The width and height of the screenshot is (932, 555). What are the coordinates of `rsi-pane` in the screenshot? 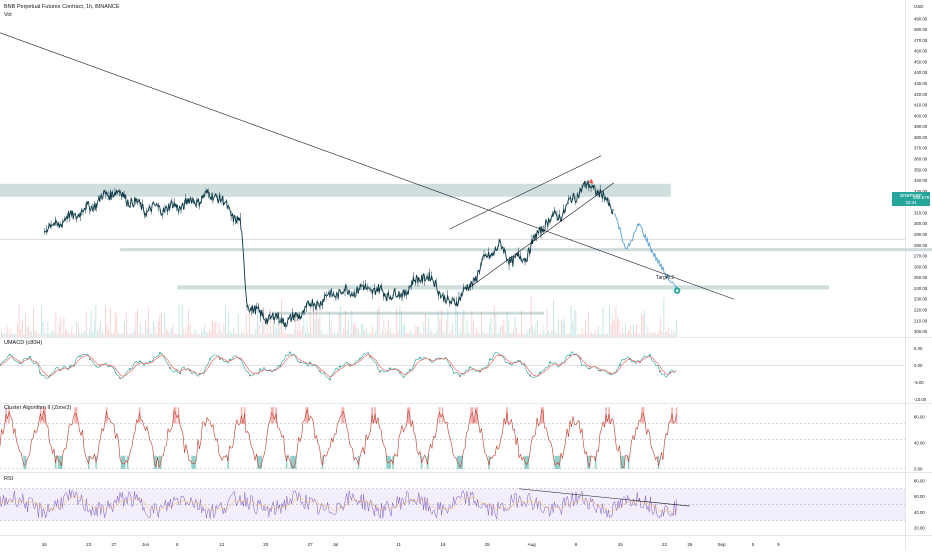 It's located at (452, 504).